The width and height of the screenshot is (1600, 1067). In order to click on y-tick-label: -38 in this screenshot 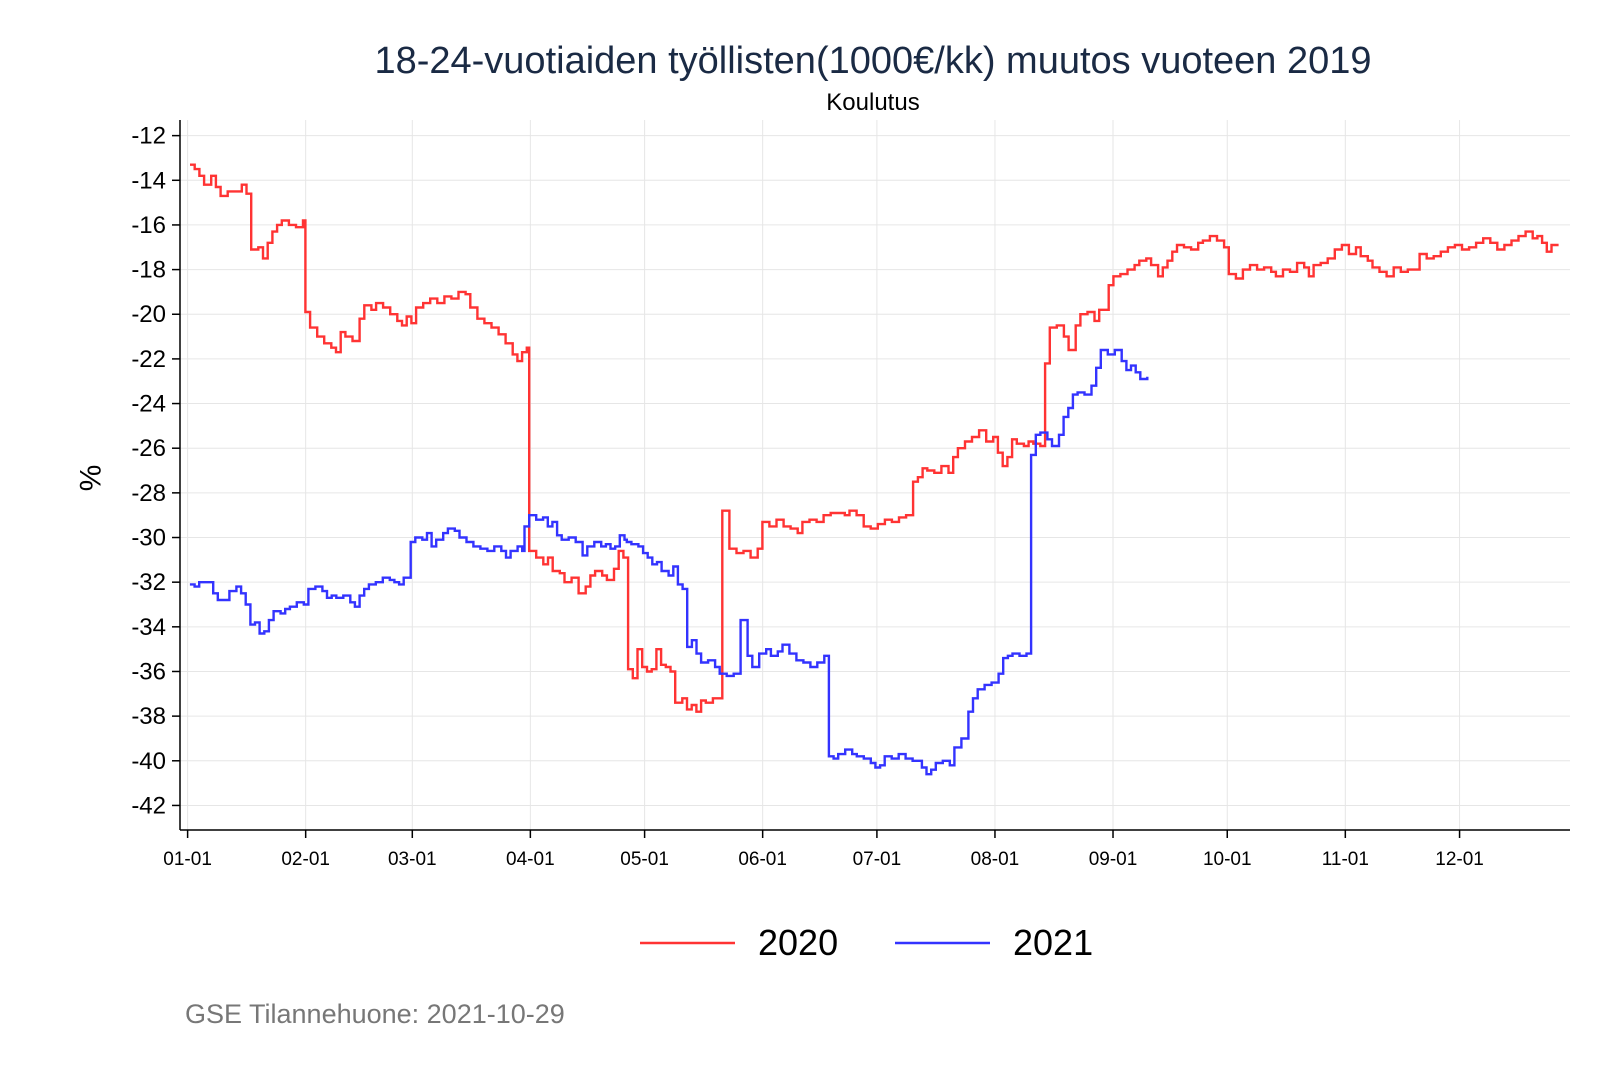, I will do `click(148, 716)`.